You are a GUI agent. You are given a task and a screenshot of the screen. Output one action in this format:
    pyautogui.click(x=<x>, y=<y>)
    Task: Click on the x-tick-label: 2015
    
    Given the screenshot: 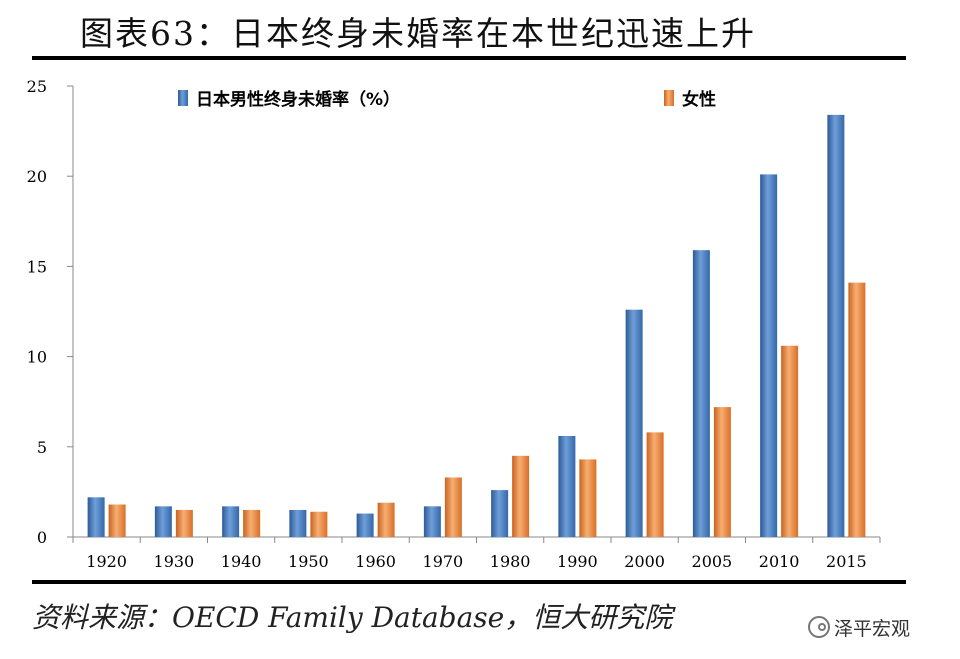 What is the action you would take?
    pyautogui.click(x=846, y=561)
    